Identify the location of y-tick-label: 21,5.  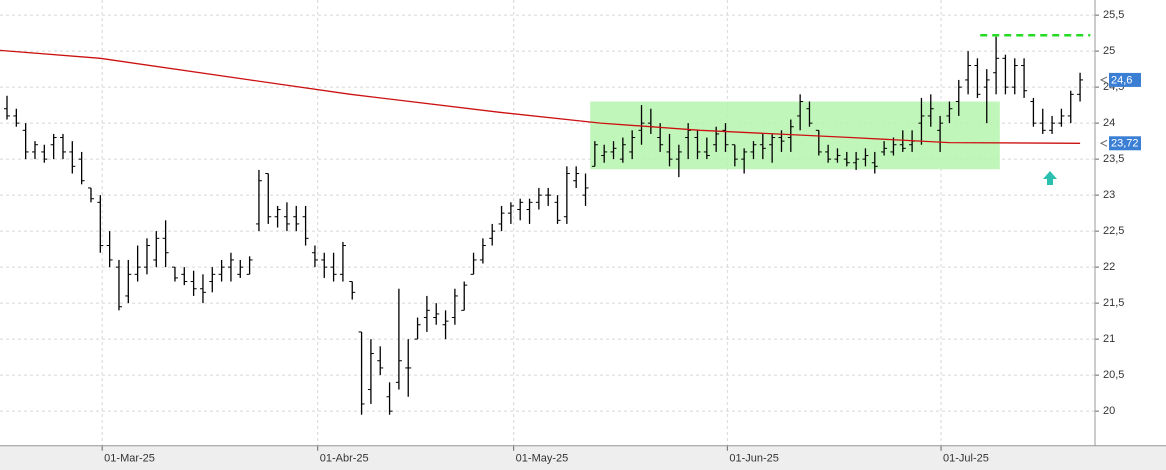
(1113, 303).